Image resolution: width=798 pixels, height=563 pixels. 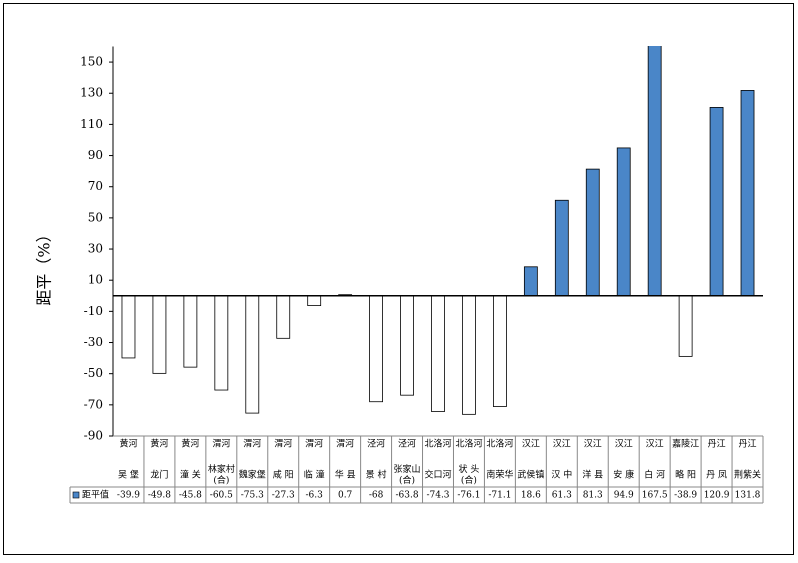 What do you see at coordinates (44, 265) in the screenshot?
I see `y-axis-title: 距平（%）` at bounding box center [44, 265].